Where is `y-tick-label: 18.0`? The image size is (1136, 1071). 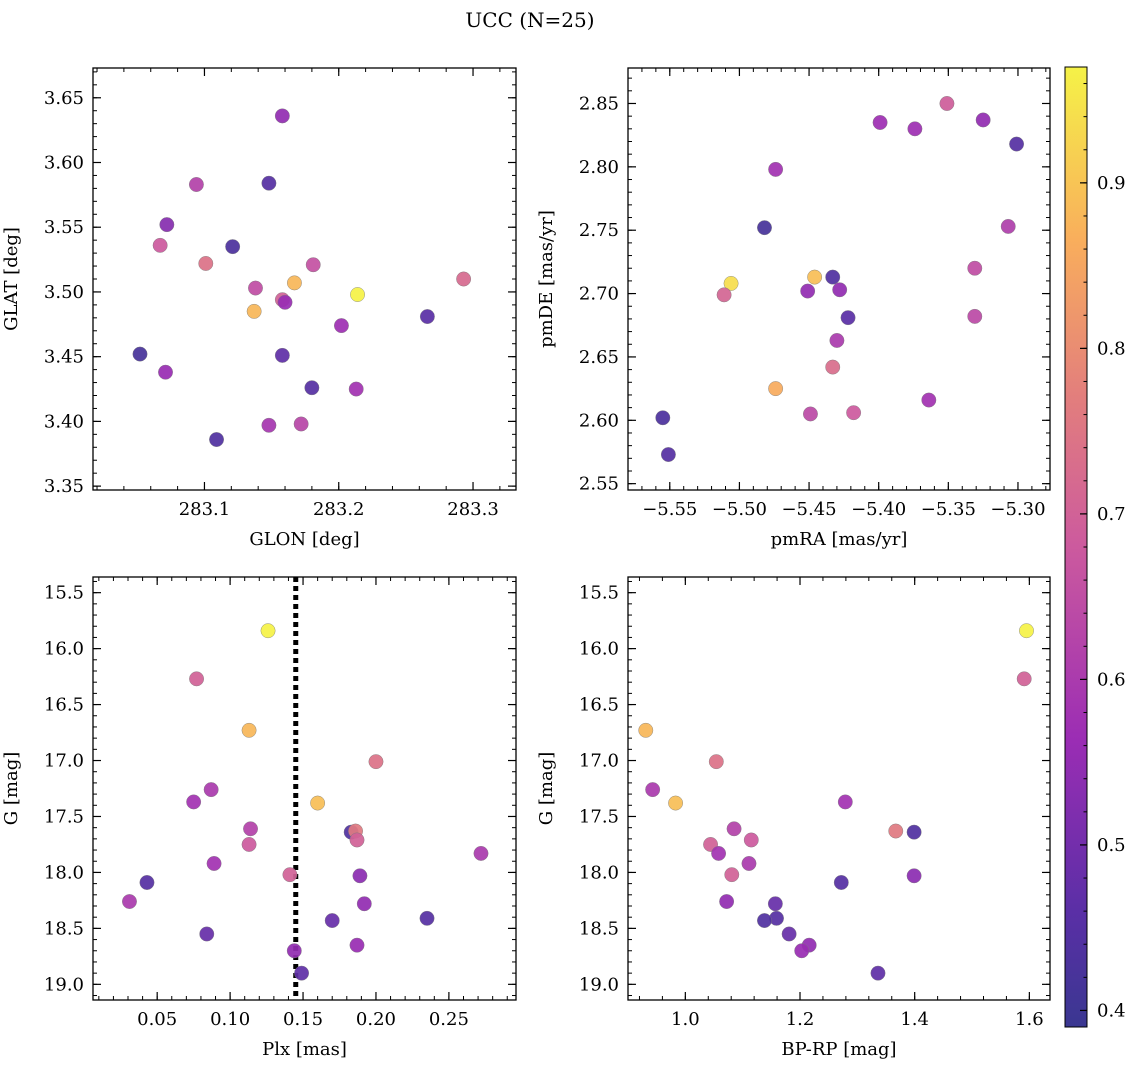 y-tick-label: 18.0 is located at coordinates (599, 872).